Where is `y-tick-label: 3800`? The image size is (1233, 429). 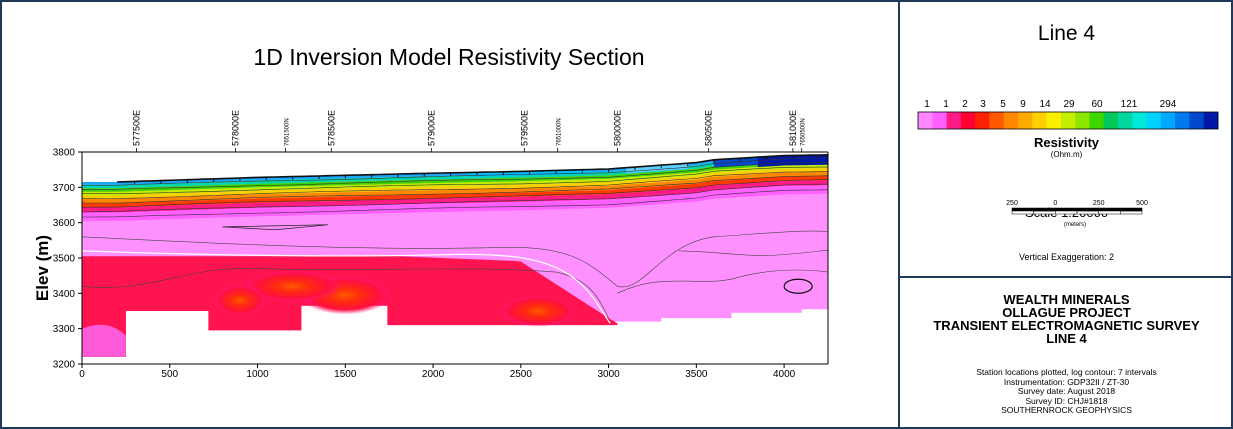
y-tick-label: 3800 is located at coordinates (64, 153).